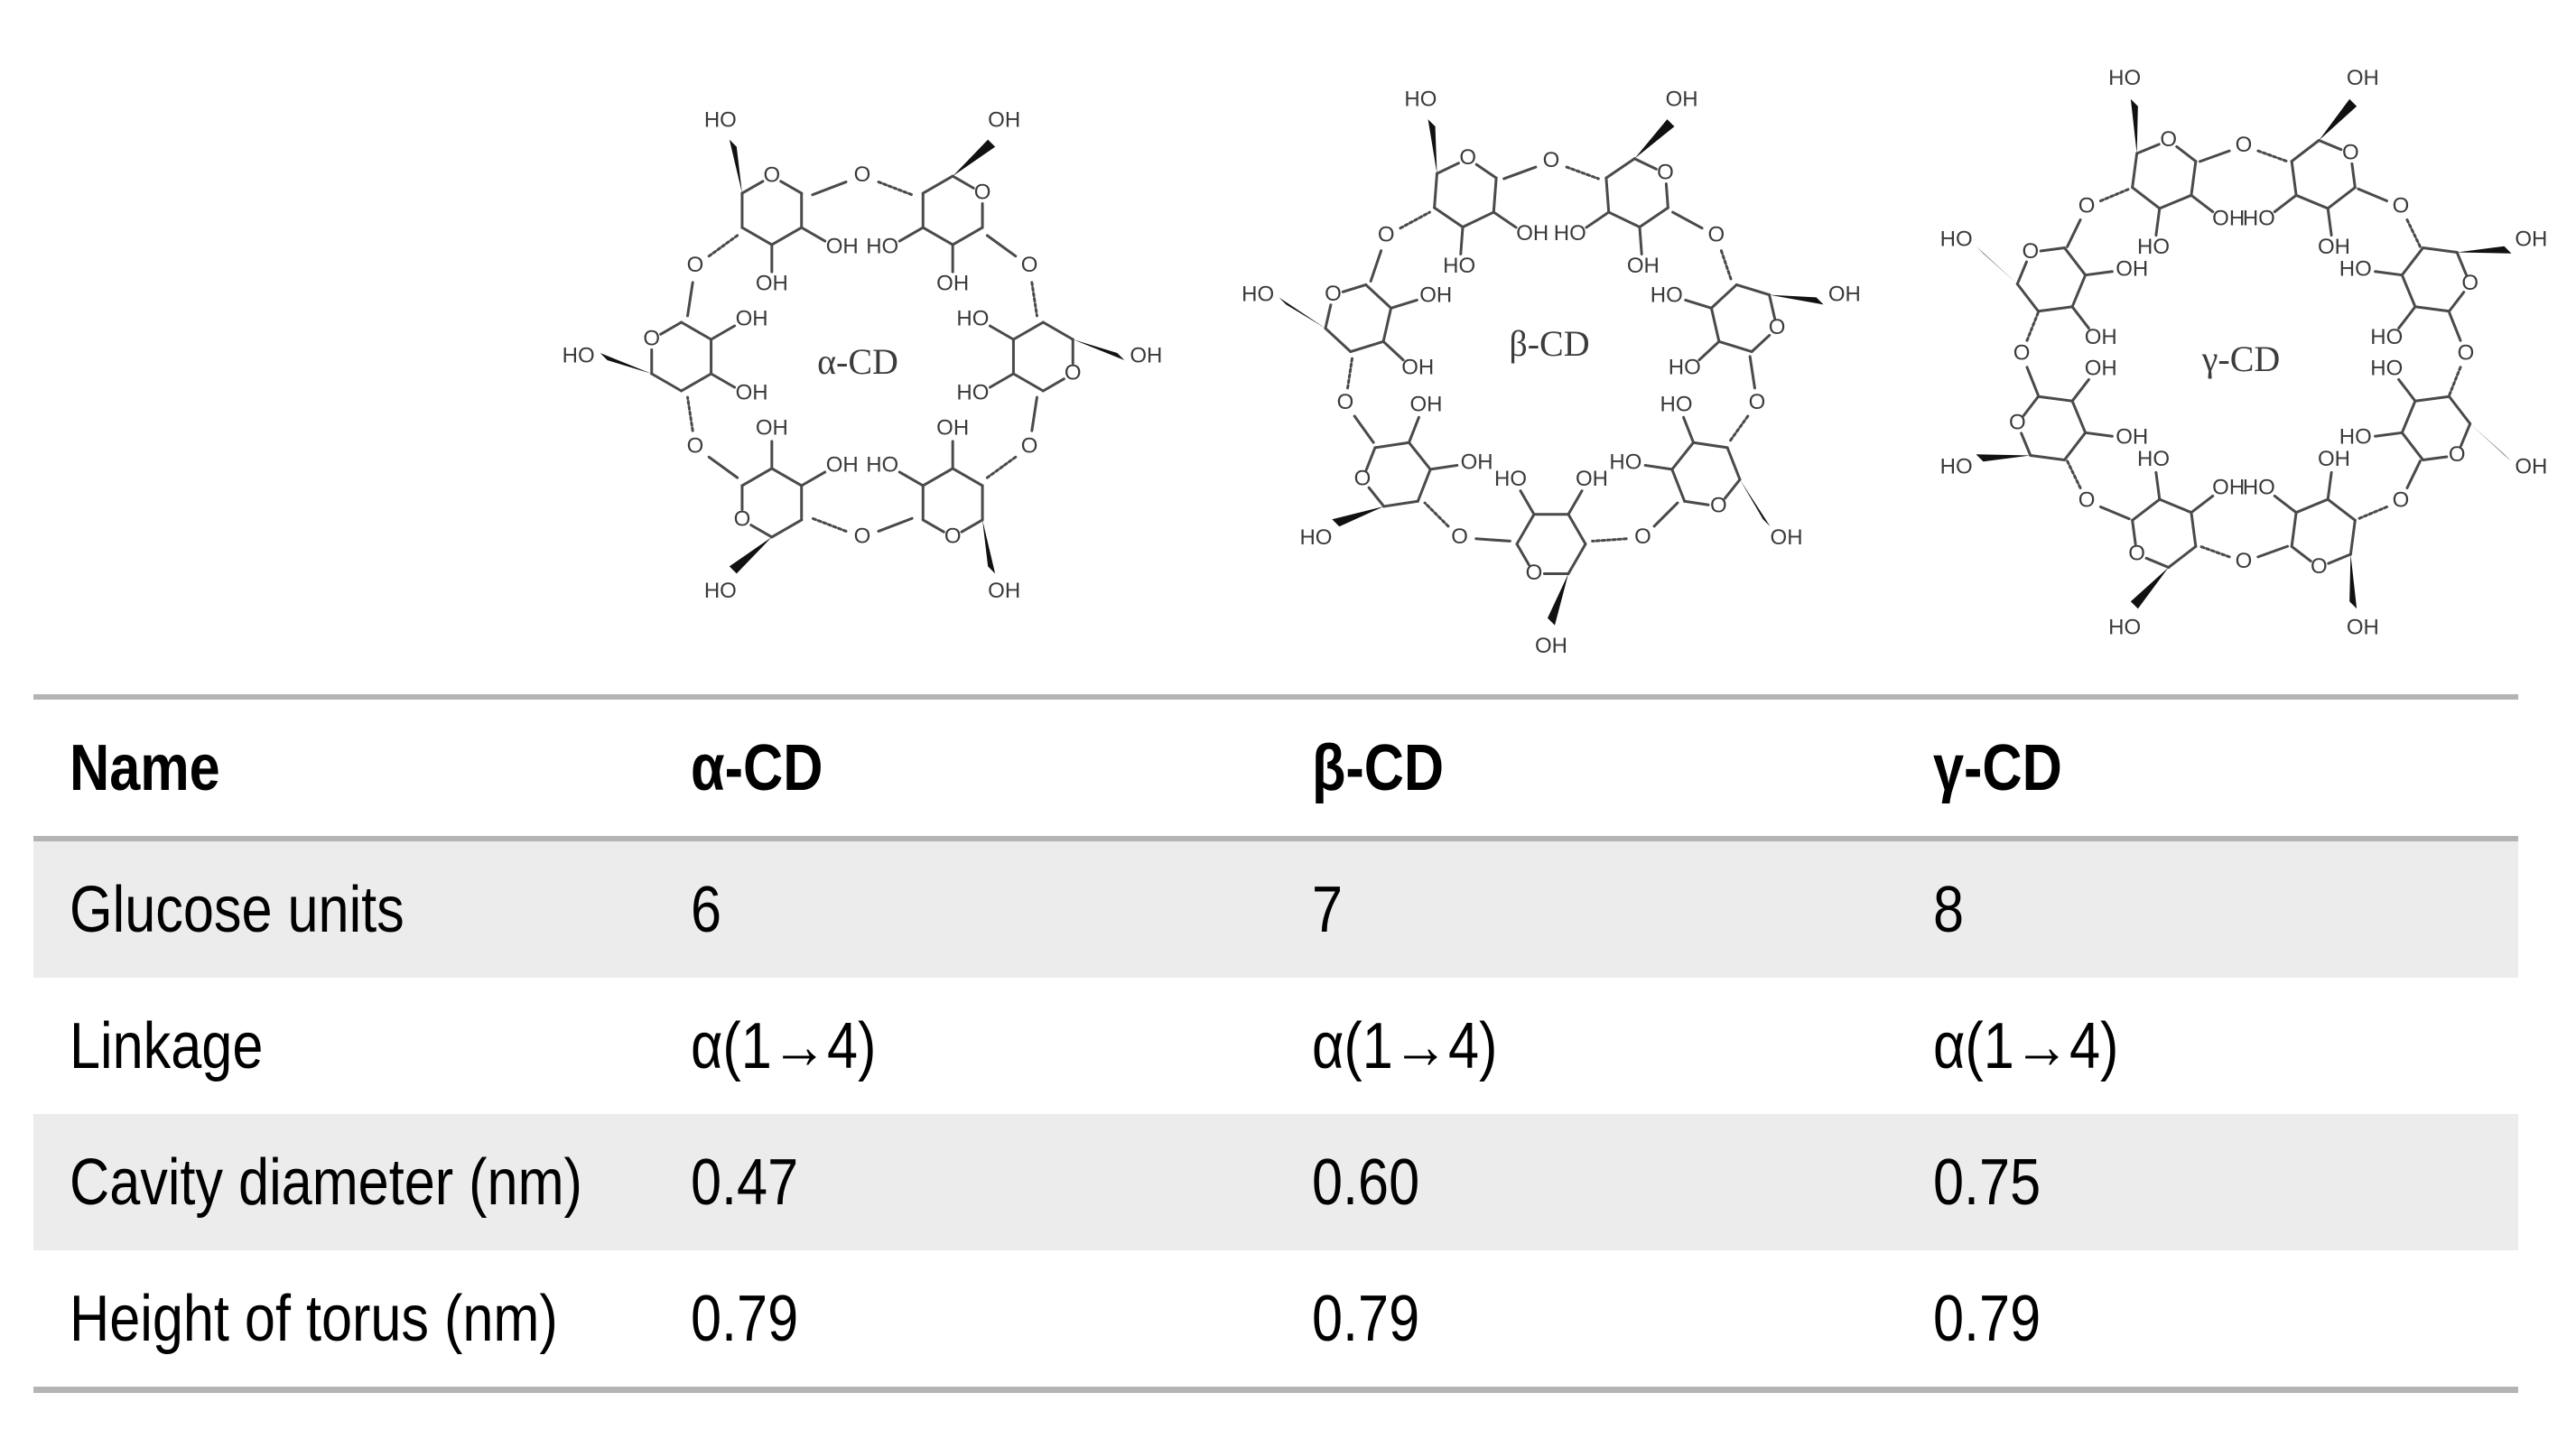 The height and width of the screenshot is (1439, 2576). What do you see at coordinates (237, 909) in the screenshot?
I see `row-label-text: Glucose units` at bounding box center [237, 909].